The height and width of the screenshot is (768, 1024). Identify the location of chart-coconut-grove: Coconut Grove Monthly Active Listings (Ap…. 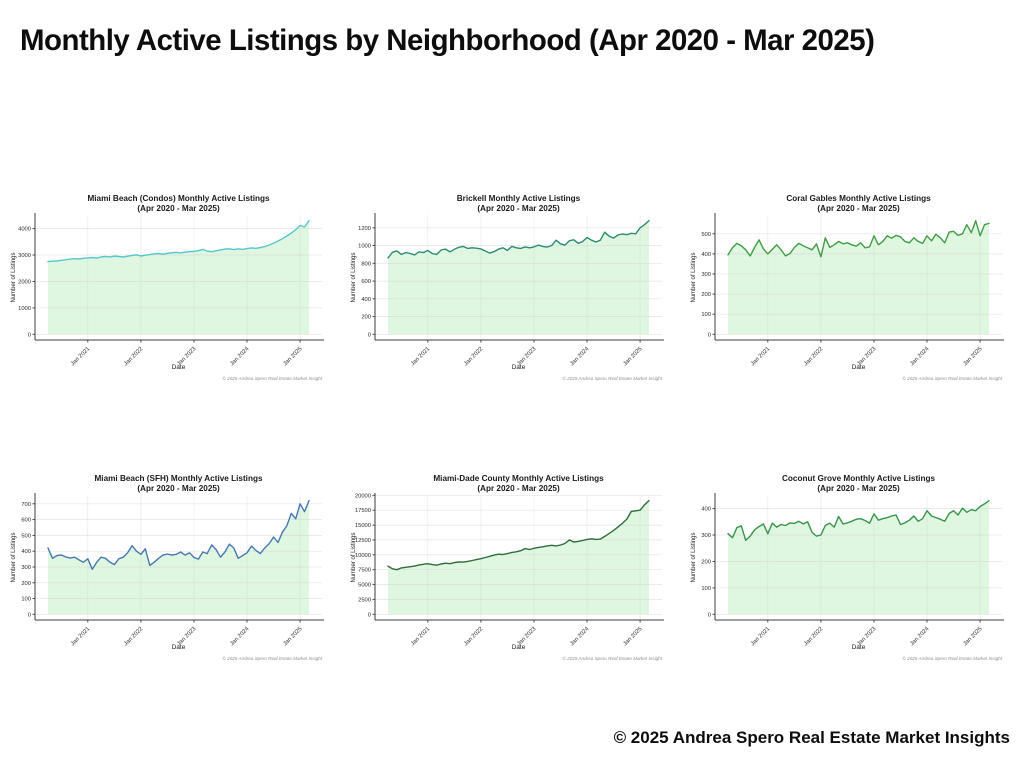
(856, 608).